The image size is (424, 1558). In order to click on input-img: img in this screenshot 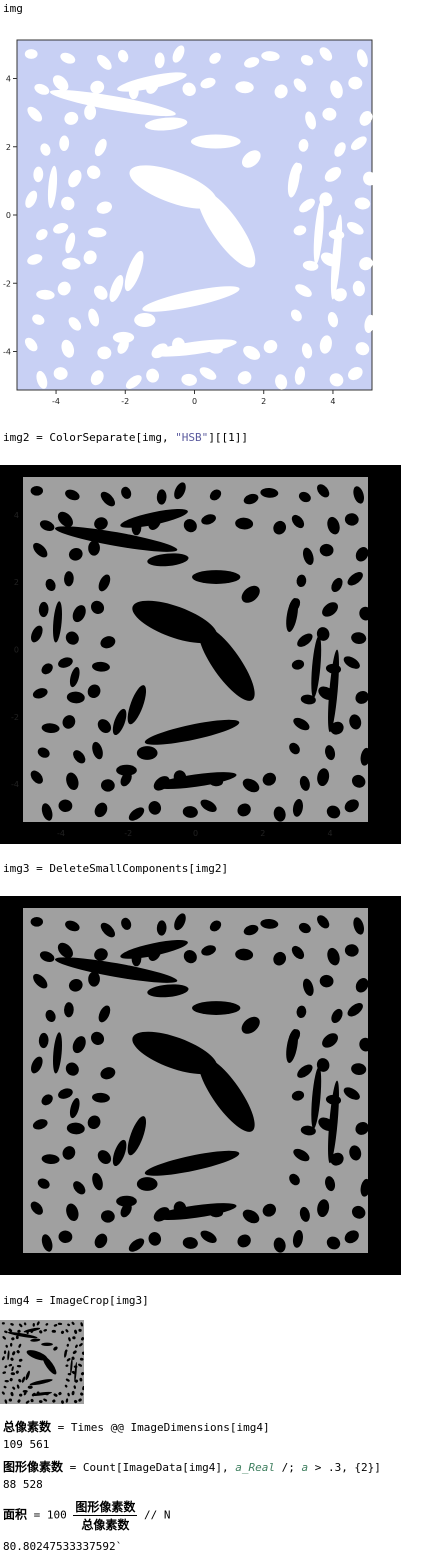, I will do `click(13, 8)`.